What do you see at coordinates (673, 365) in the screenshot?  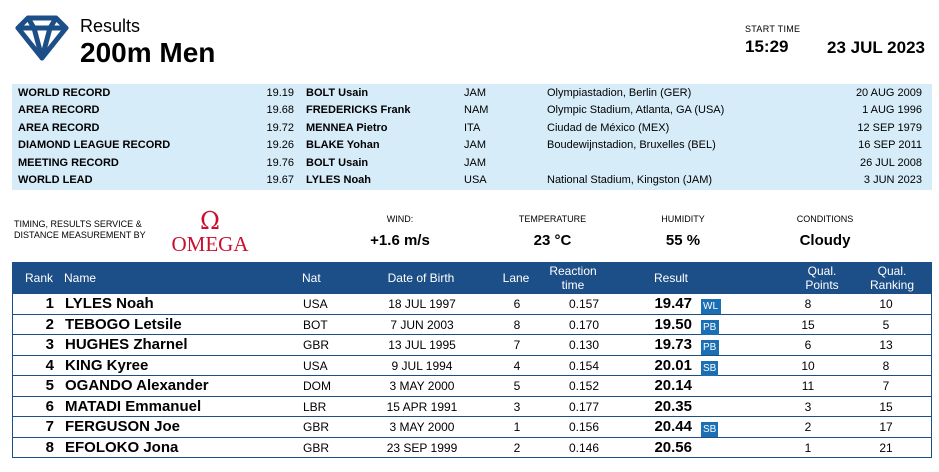 I see `result-cell: 20.01` at bounding box center [673, 365].